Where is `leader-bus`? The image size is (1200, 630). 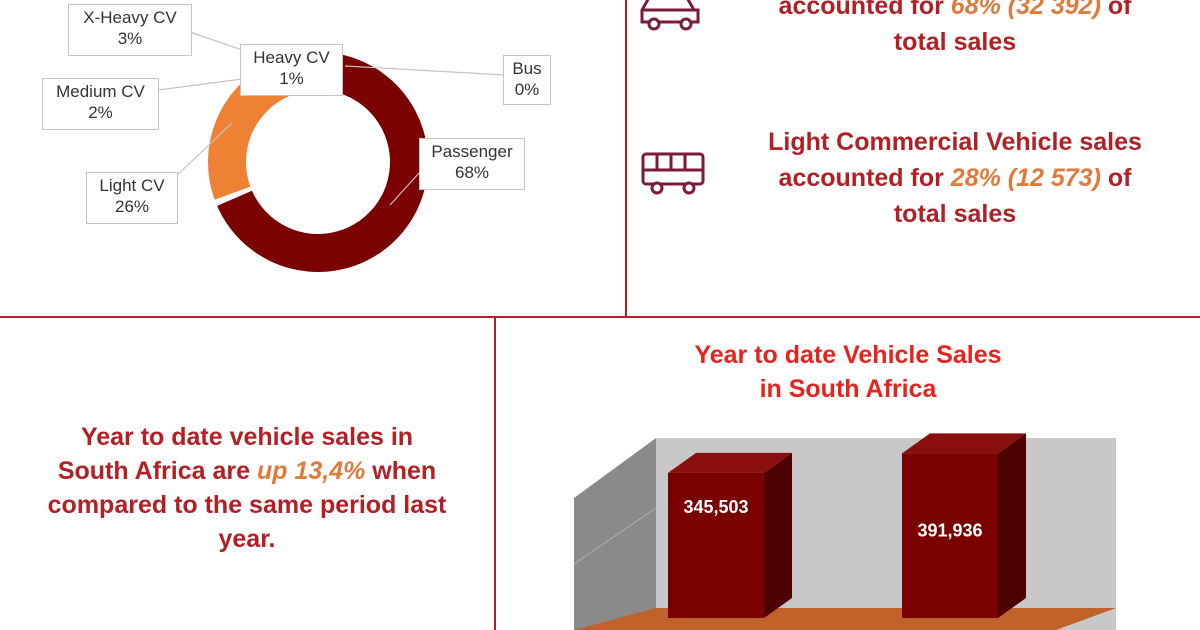 leader-bus is located at coordinates (425, 70).